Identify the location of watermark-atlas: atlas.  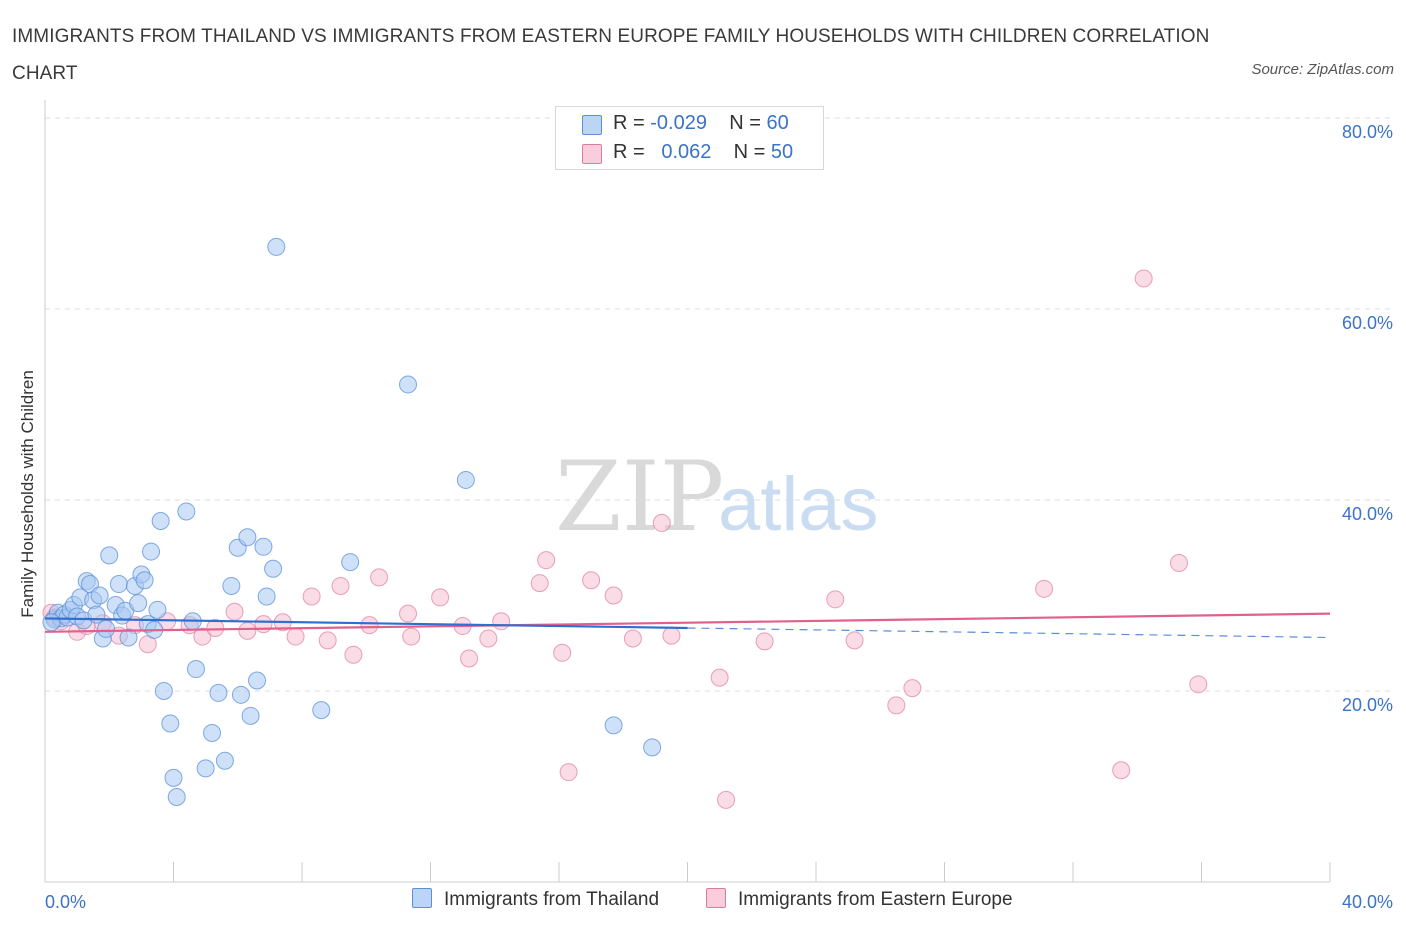
(798, 504).